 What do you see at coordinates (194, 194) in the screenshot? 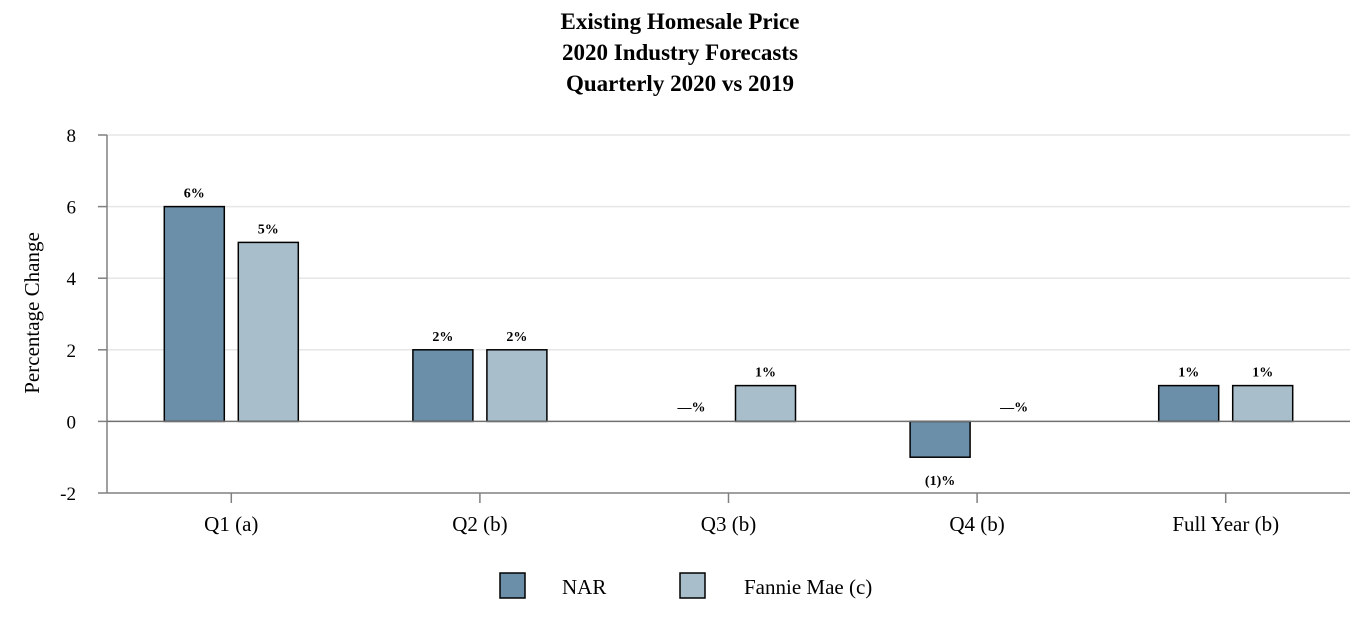
I see `data-label: 6%` at bounding box center [194, 194].